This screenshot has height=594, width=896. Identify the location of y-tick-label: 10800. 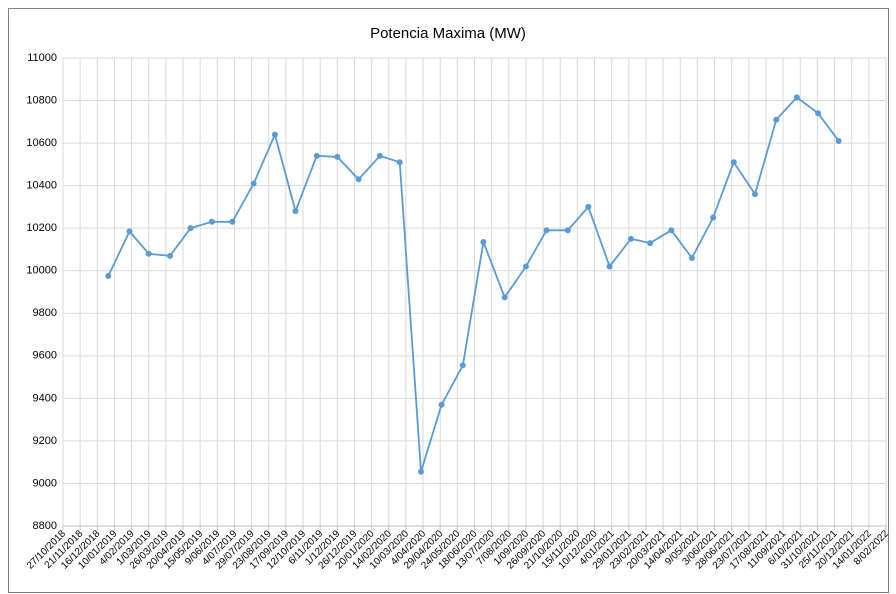
(41, 100).